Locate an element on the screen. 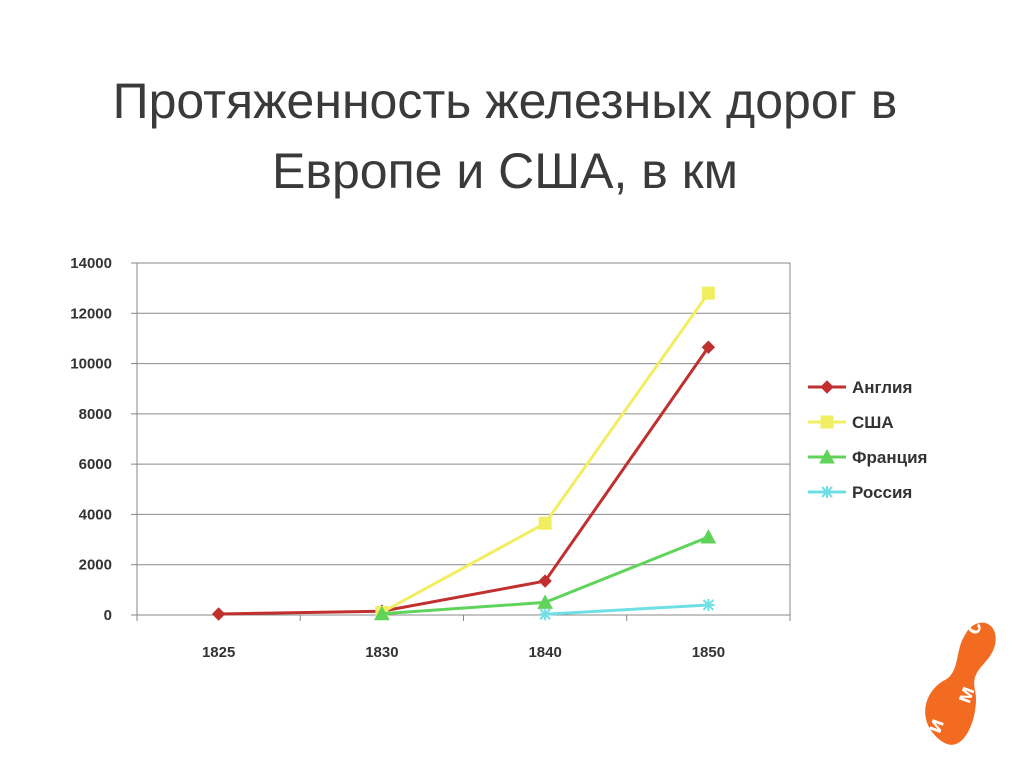  legend-label: США is located at coordinates (873, 422).